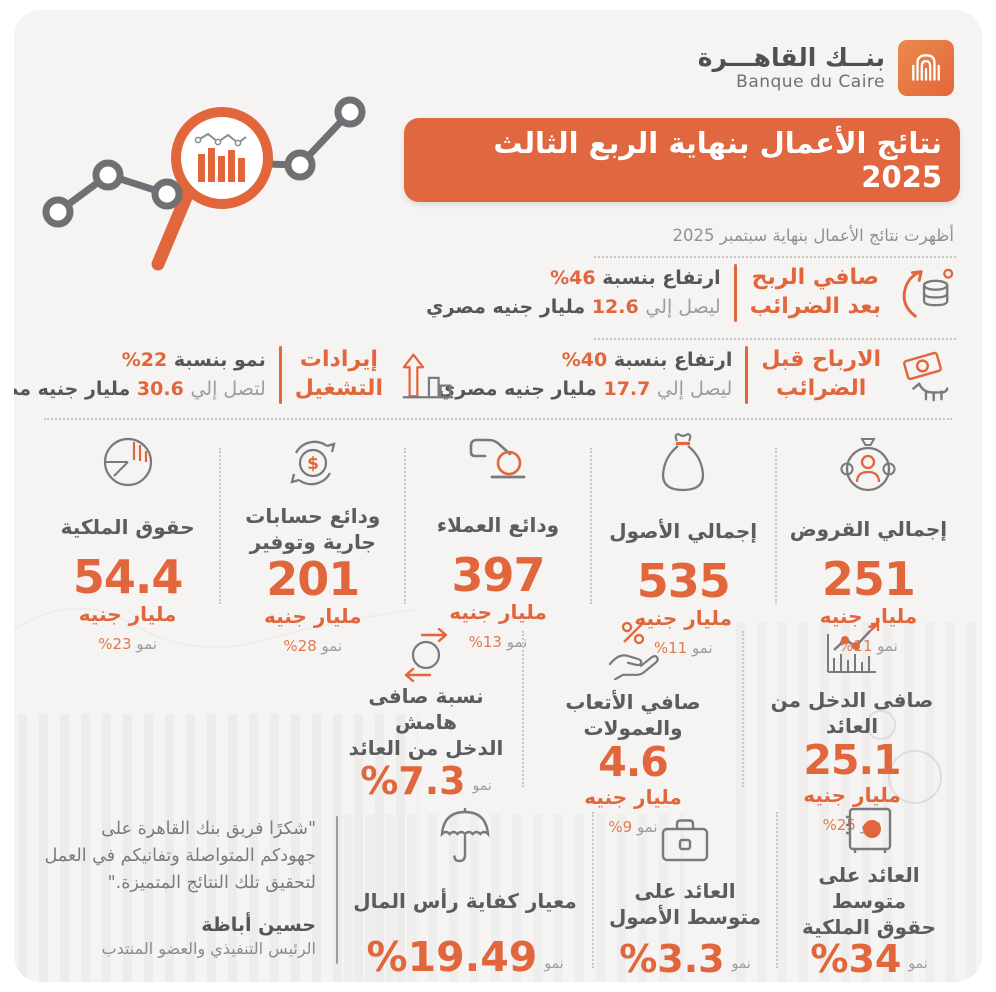  What do you see at coordinates (413, 781) in the screenshot?
I see `growth-value: %7.3` at bounding box center [413, 781].